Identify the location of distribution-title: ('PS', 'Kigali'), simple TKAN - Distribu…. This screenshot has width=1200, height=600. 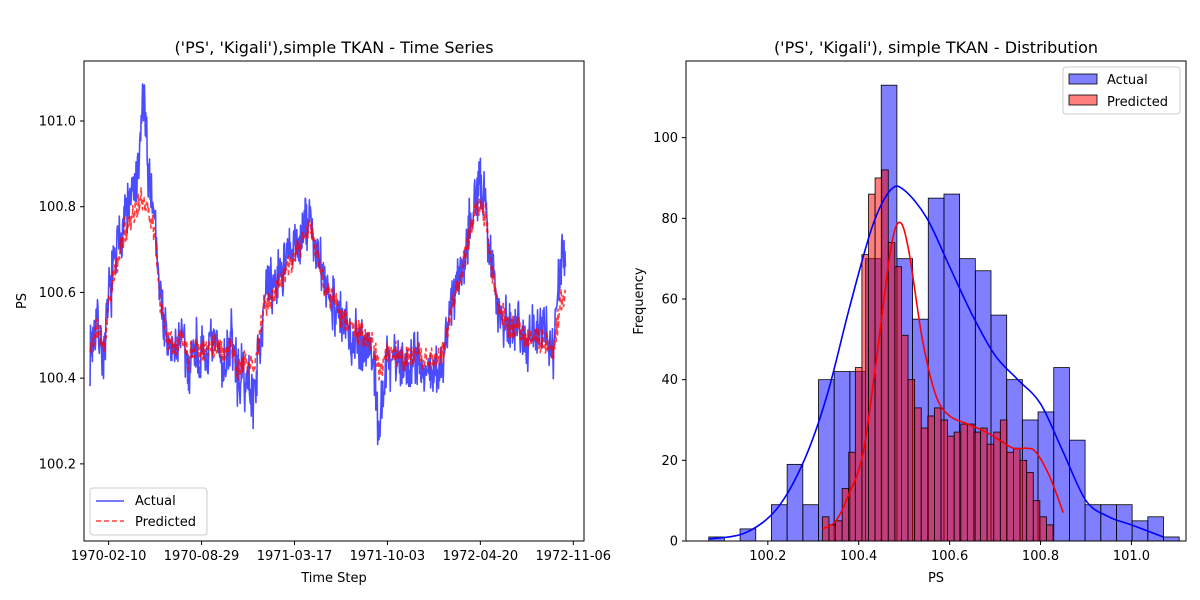
(936, 47).